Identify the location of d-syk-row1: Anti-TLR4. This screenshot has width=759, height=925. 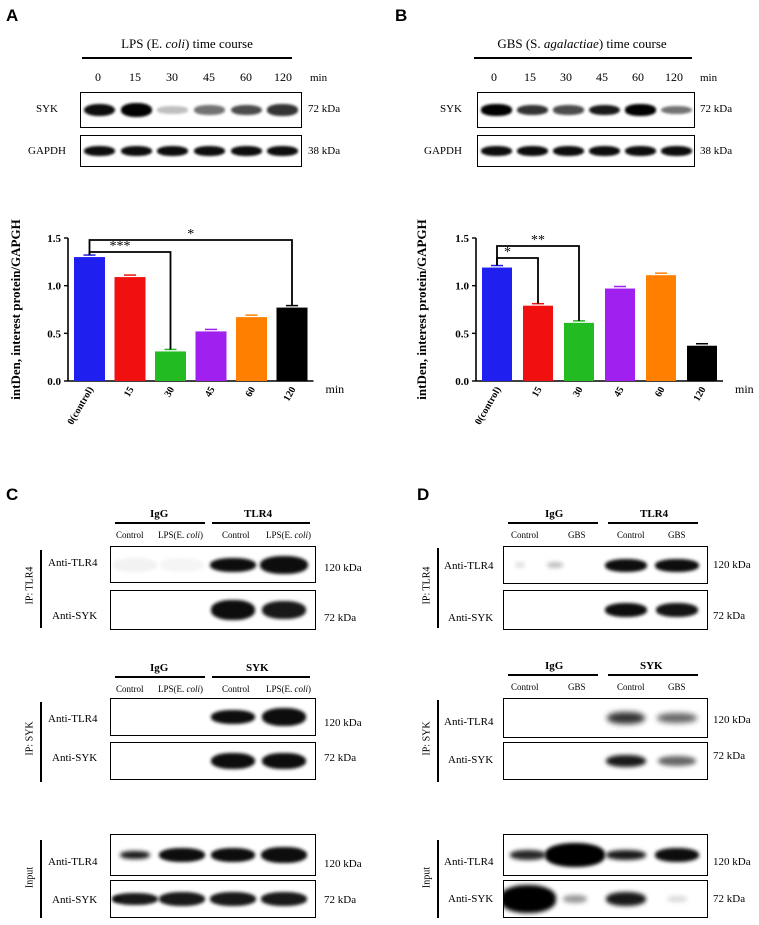
(469, 722).